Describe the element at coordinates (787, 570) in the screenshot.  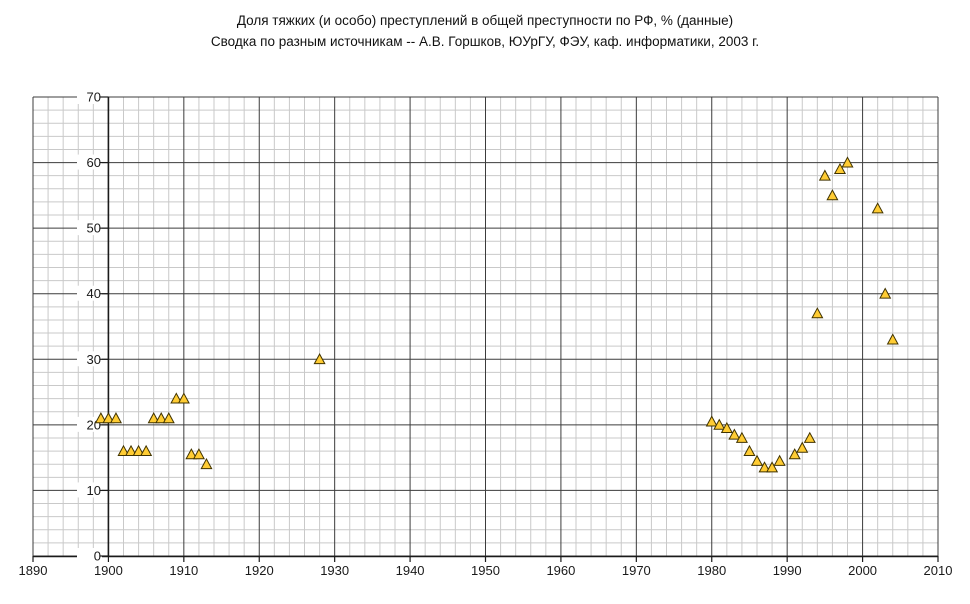
I see `x-tick-label: 1990` at that location.